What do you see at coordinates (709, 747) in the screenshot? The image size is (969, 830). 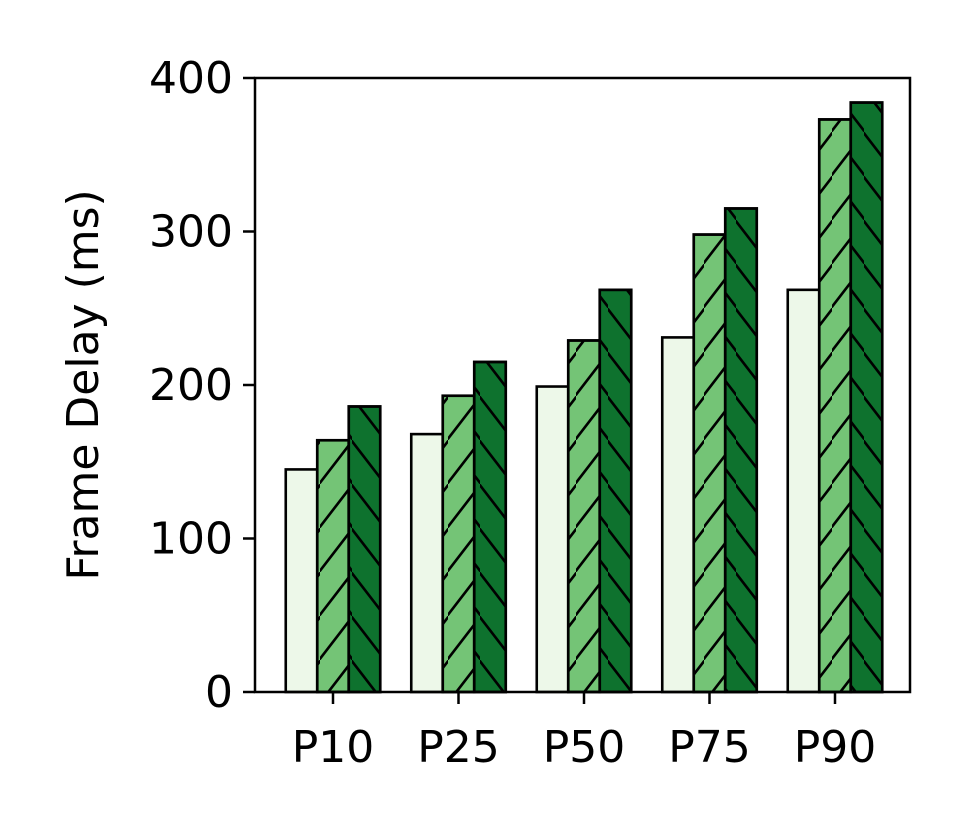 I see `x-tick-label: P75` at bounding box center [709, 747].